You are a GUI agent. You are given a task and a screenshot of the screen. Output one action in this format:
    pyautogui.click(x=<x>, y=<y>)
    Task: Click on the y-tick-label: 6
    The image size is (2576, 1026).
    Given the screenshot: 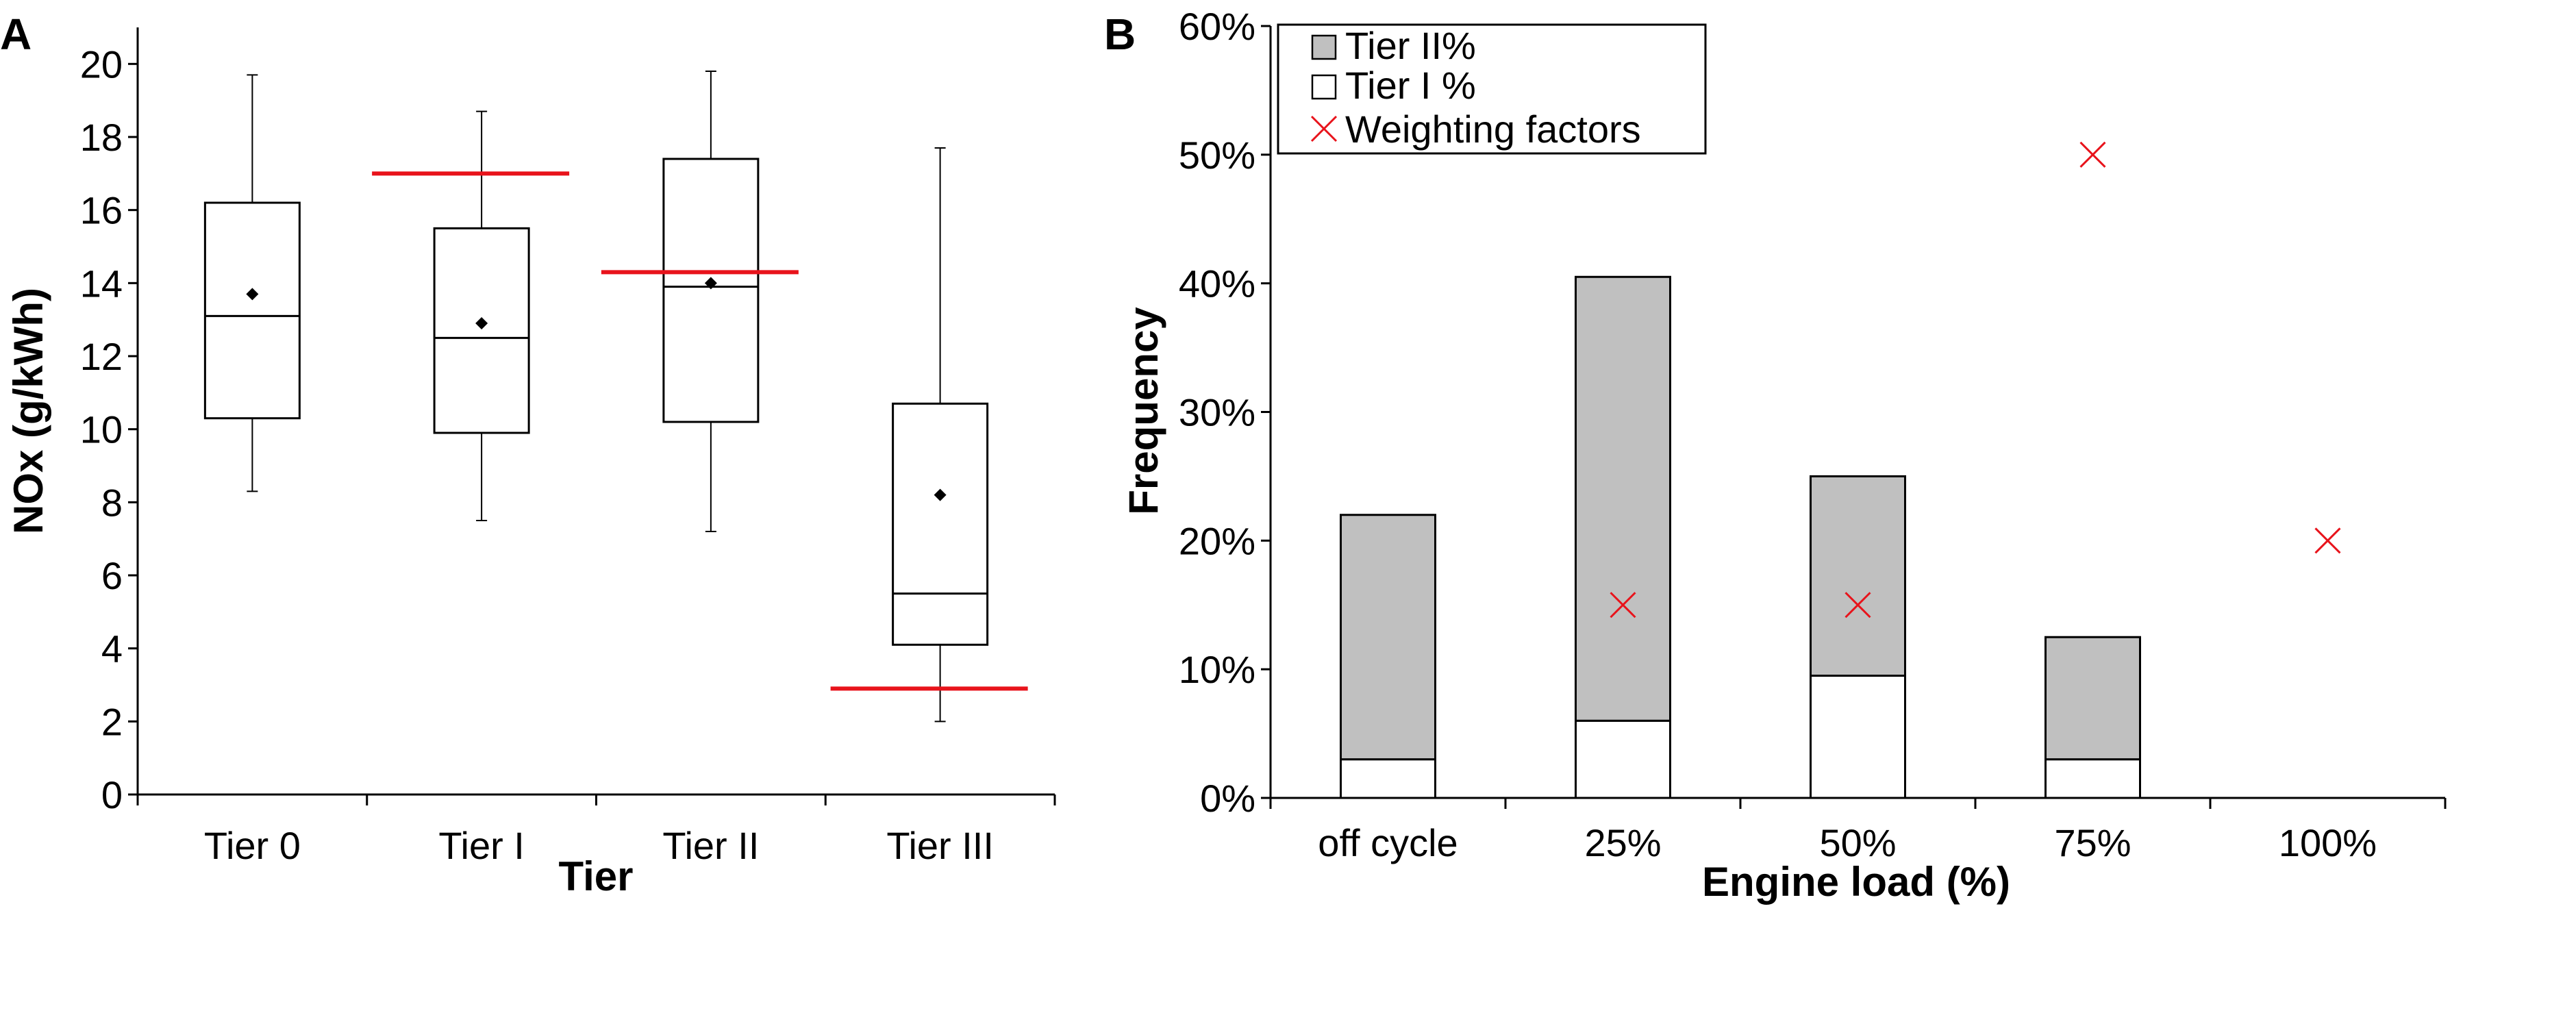 What is the action you would take?
    pyautogui.click(x=112, y=575)
    